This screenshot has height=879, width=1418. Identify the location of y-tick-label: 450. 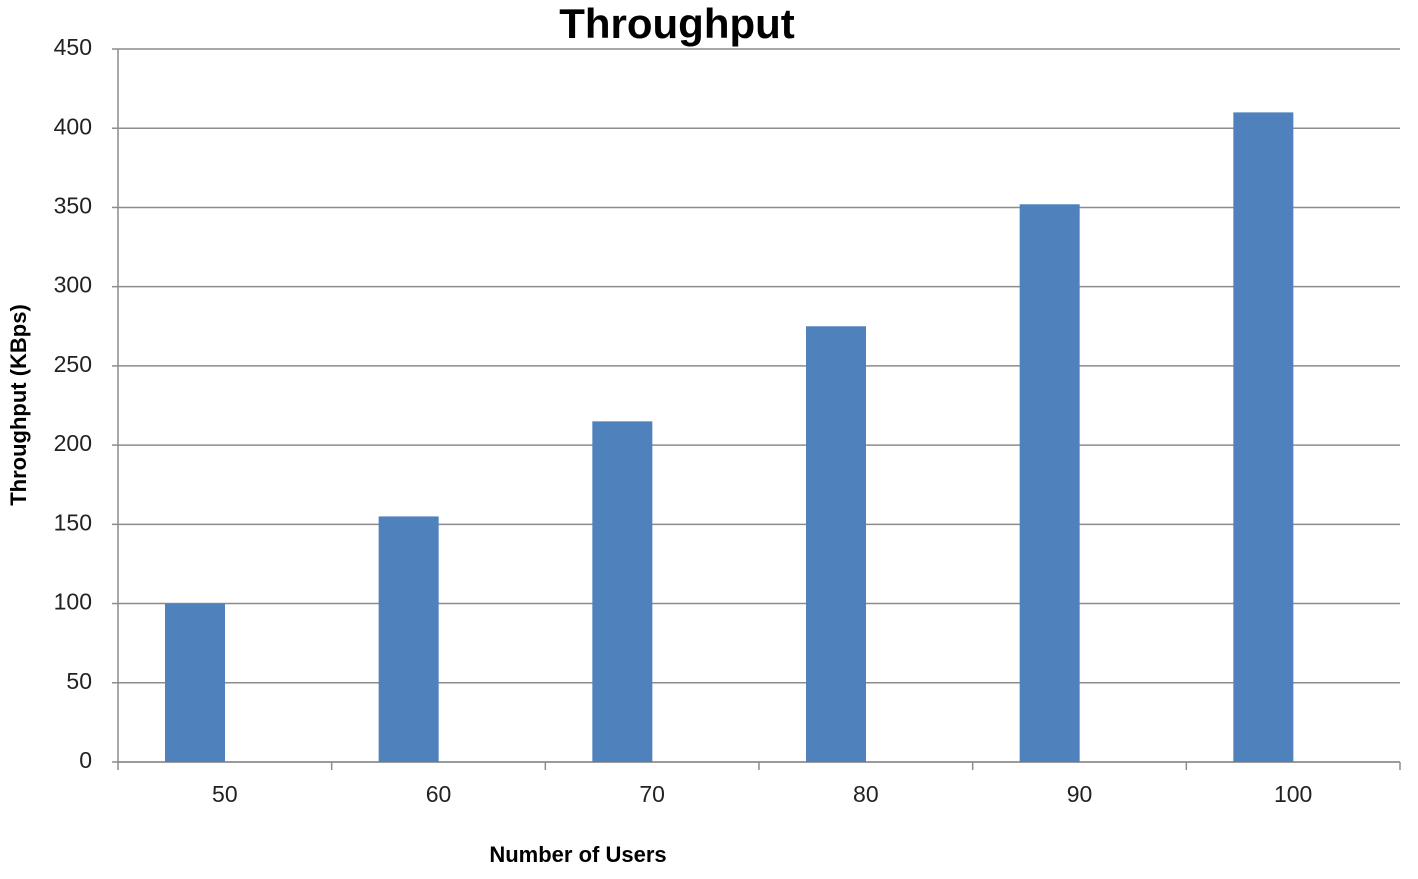
(73, 47).